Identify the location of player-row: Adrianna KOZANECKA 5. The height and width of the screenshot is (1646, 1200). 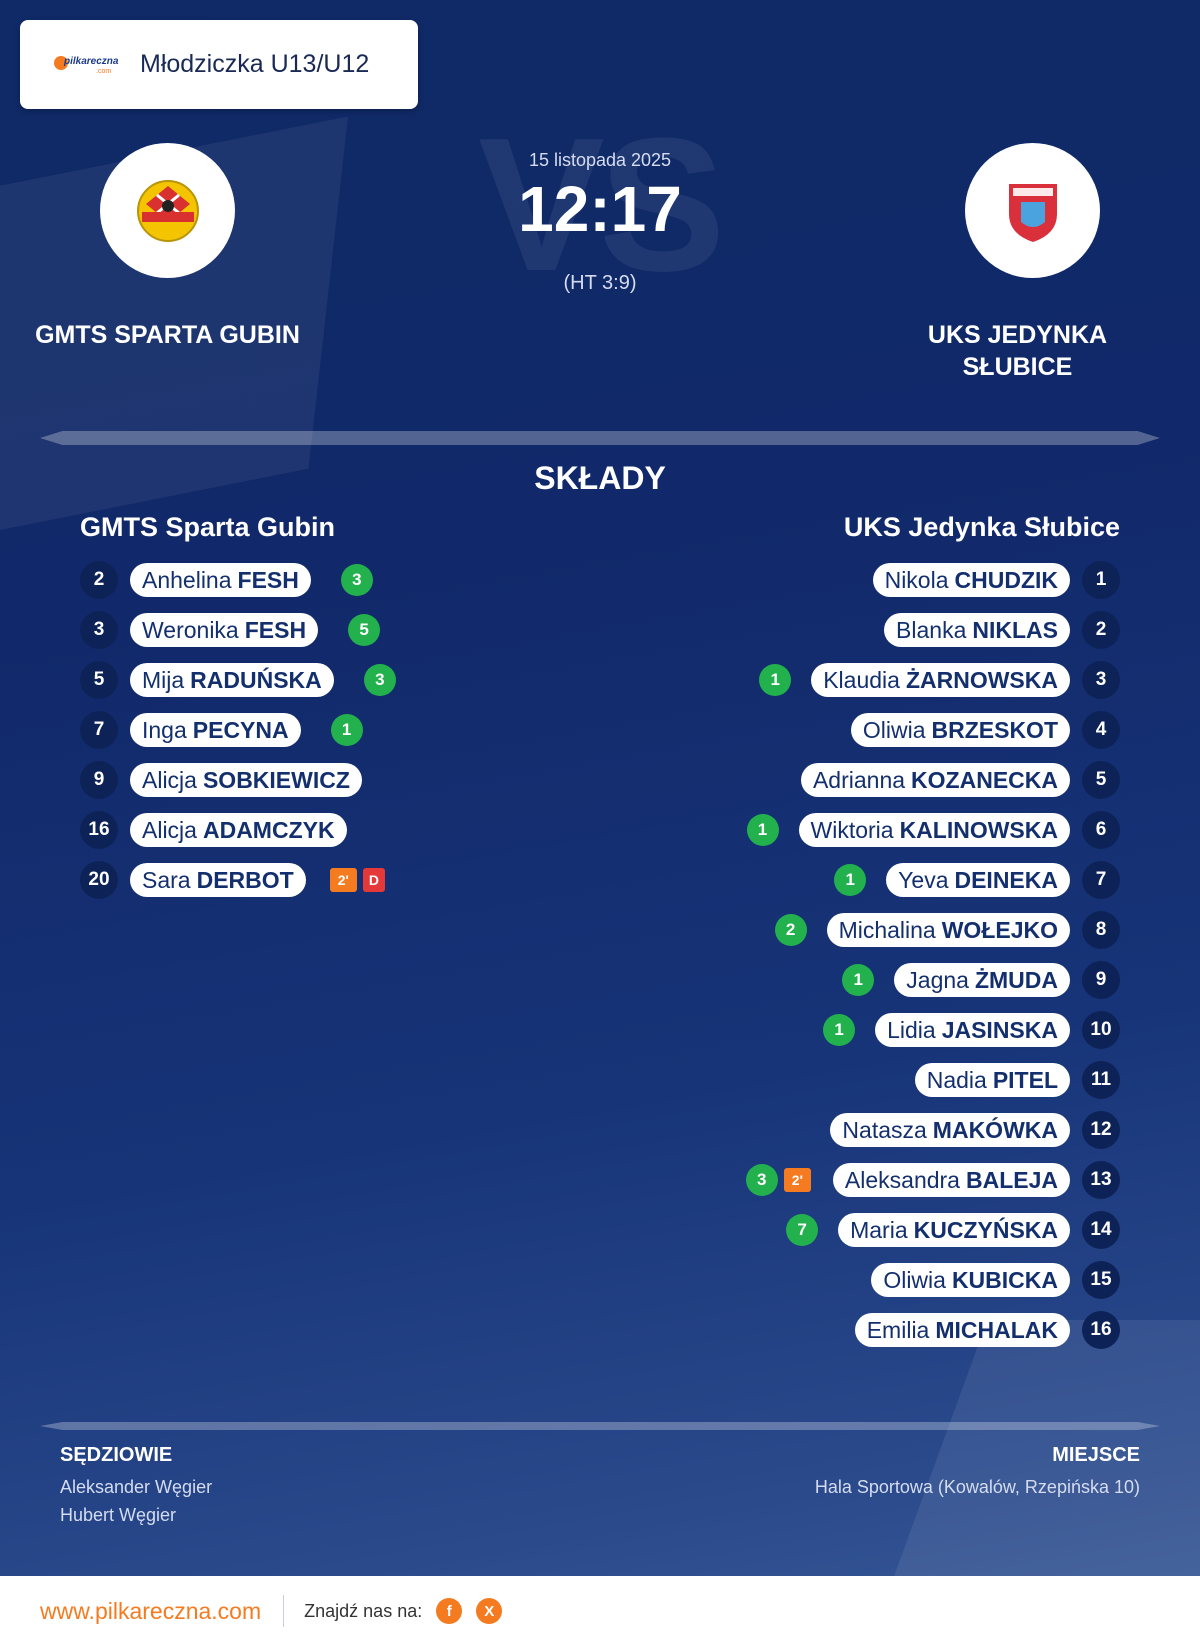
(960, 780).